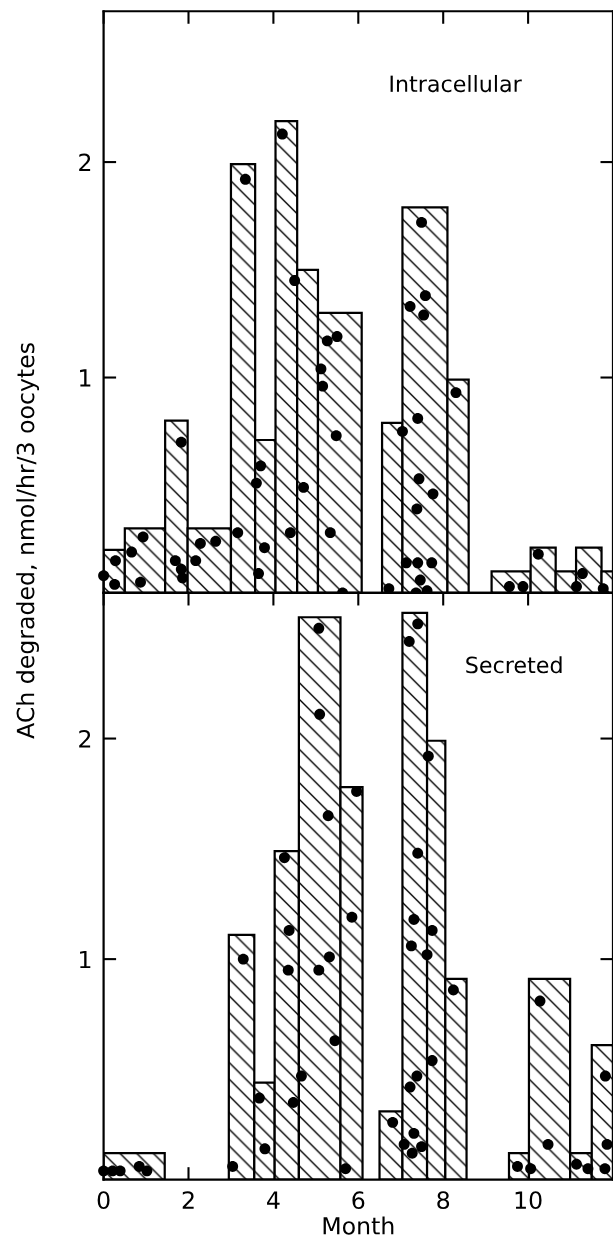  I want to click on y-axis-title: ACh degraded, nmol/hr/3 oocytes, so click(28, 541).